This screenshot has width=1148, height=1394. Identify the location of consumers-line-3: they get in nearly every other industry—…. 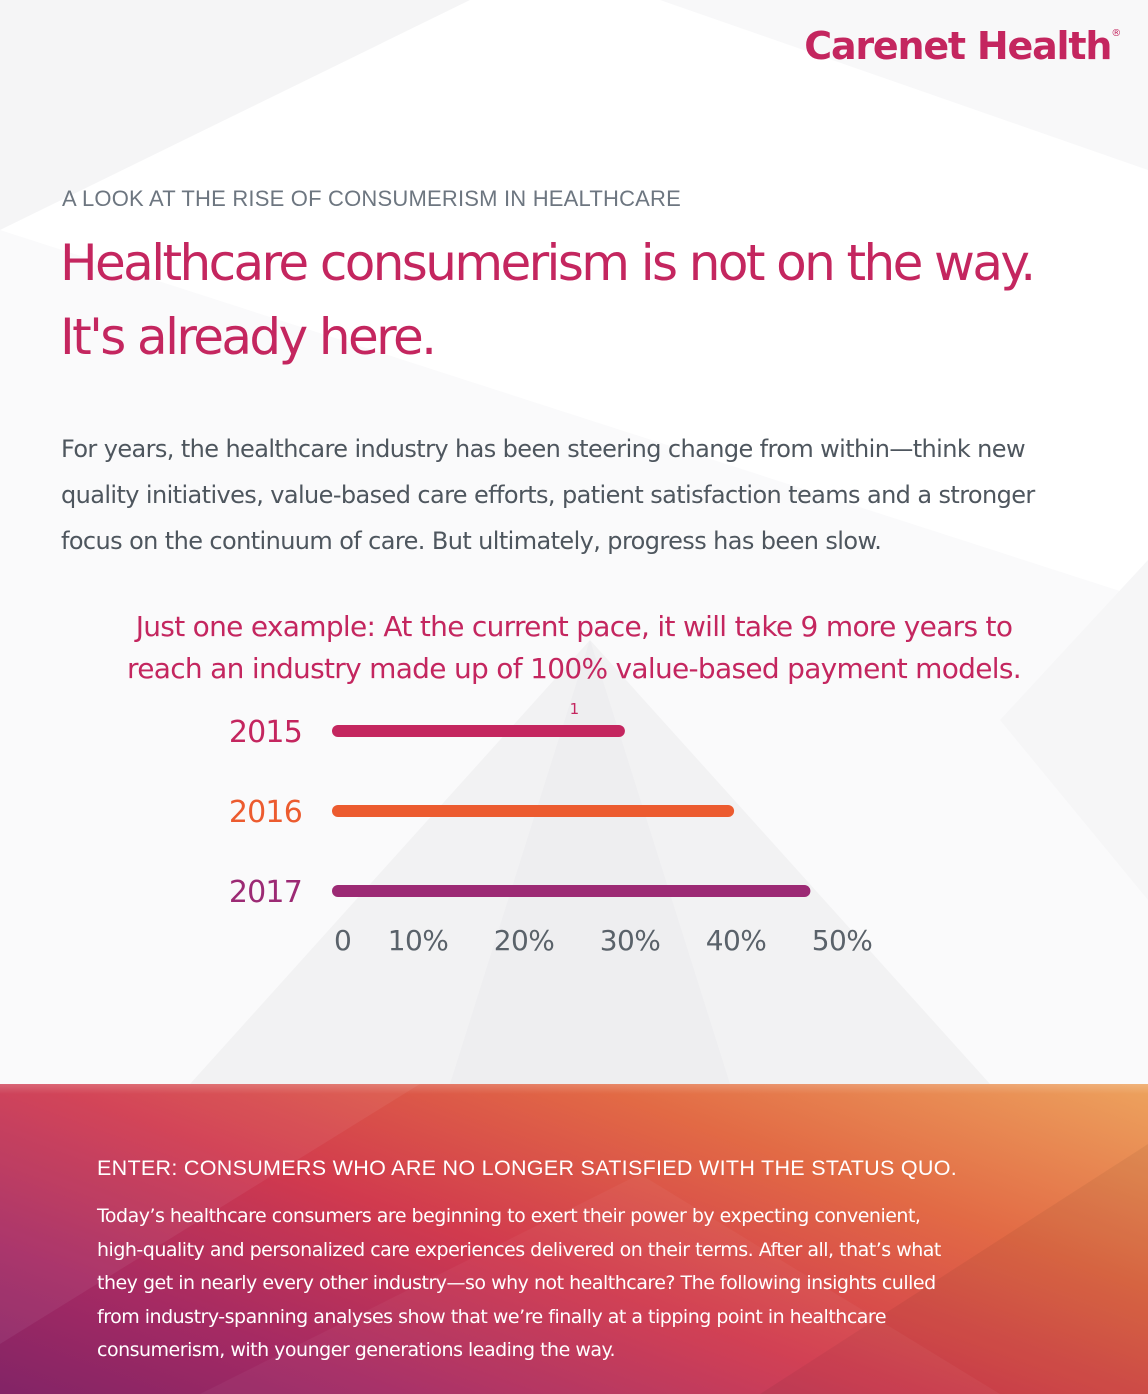
(516, 1283).